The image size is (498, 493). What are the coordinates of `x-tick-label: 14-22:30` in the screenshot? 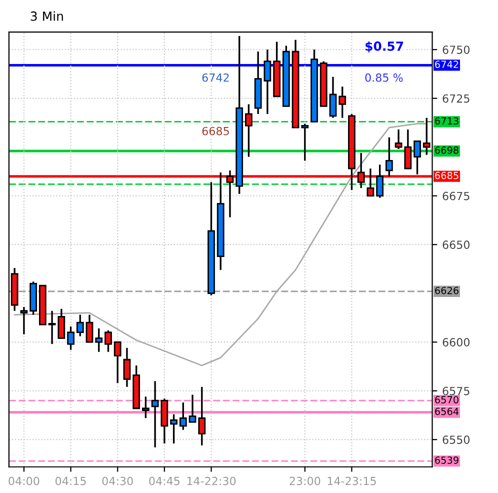 It's located at (211, 481).